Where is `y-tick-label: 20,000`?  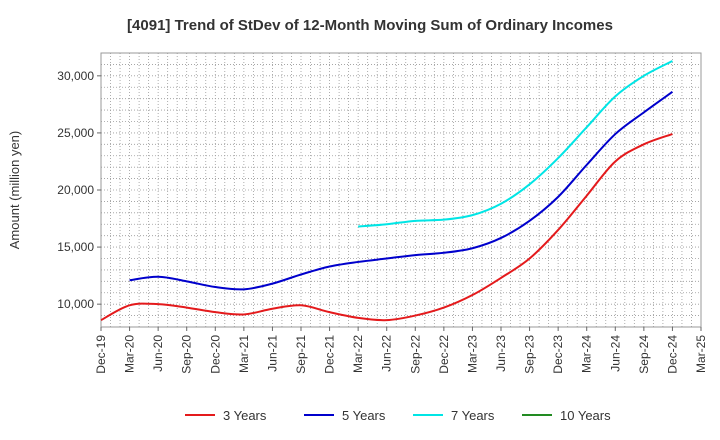
y-tick-label: 20,000 is located at coordinates (75, 190).